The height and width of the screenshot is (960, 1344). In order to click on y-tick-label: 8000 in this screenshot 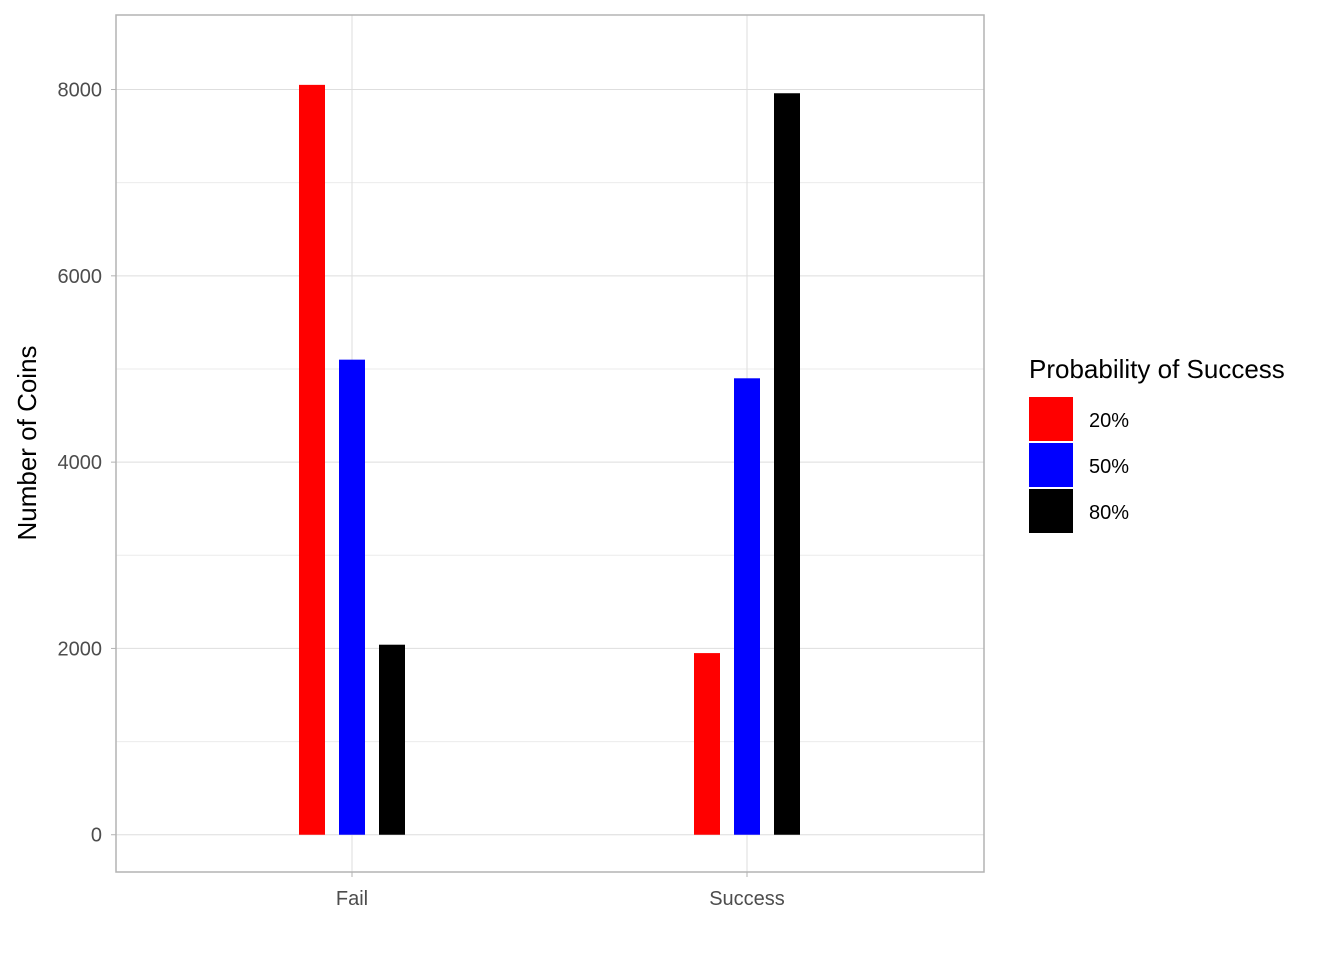, I will do `click(80, 91)`.